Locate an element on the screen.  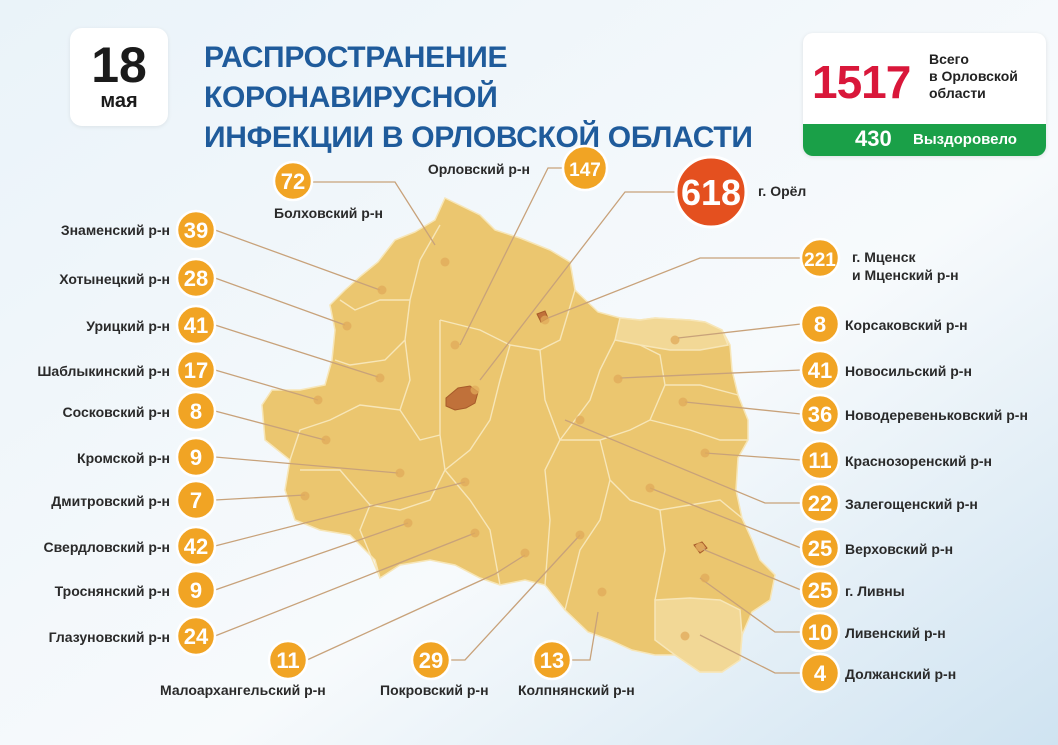
district-name: г. Орёл is located at coordinates (782, 191).